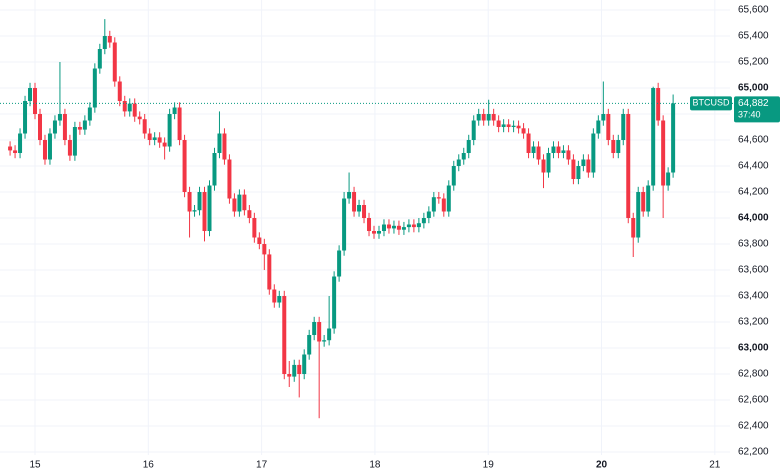 The height and width of the screenshot is (470, 780). Describe the element at coordinates (711, 103) in the screenshot. I see `symbol-tag` at that location.